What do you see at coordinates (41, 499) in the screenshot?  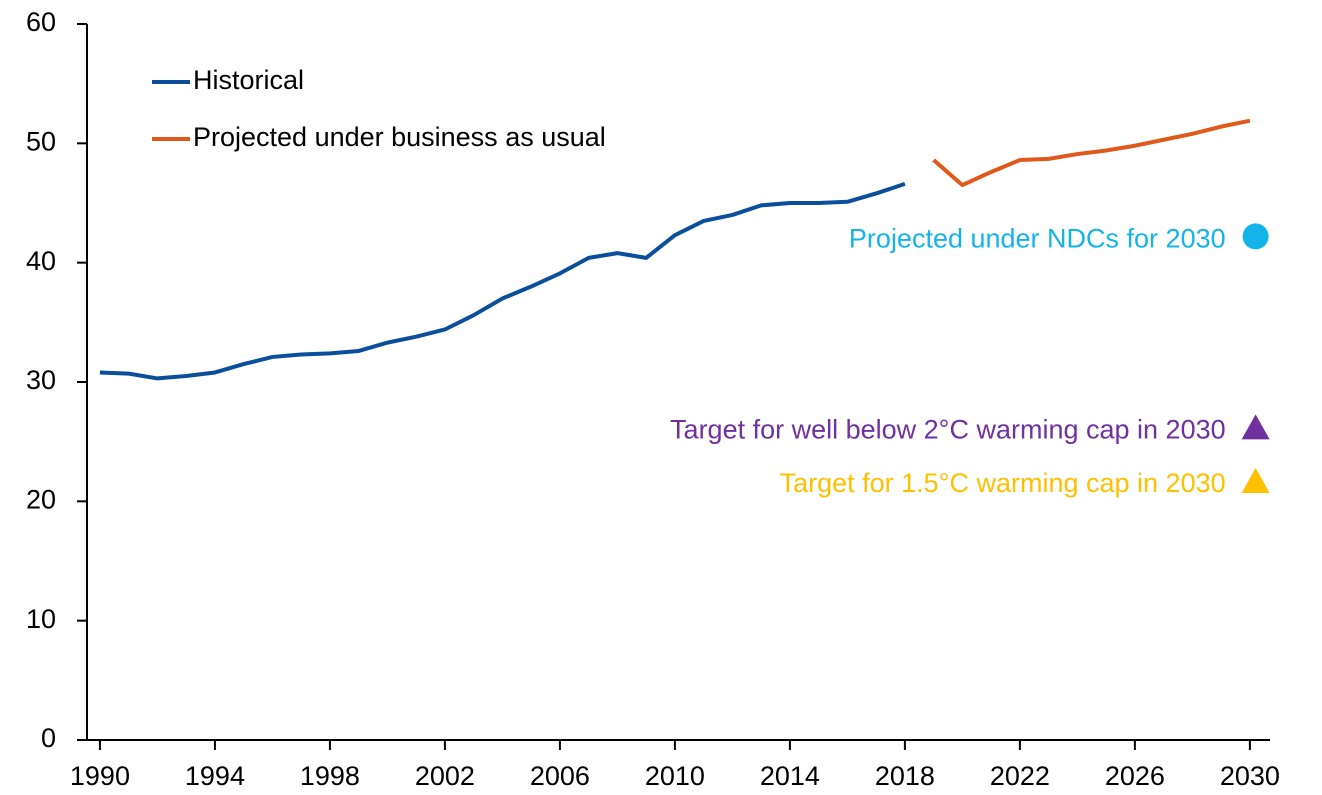 I see `y-tick-label: 20` at bounding box center [41, 499].